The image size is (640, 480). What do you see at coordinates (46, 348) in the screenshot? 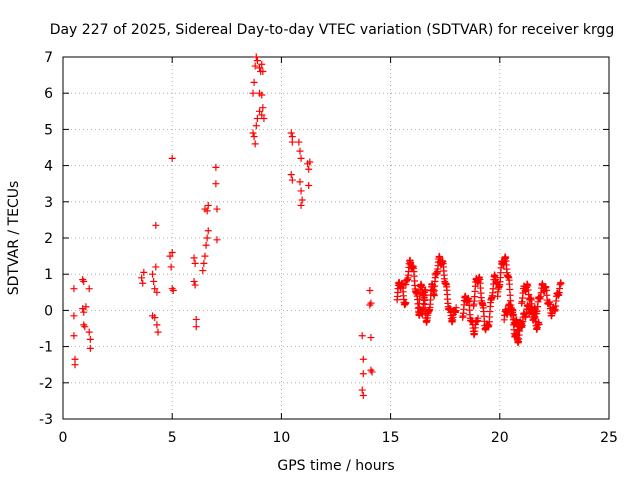
I see `y-tick-label: -1` at bounding box center [46, 348].